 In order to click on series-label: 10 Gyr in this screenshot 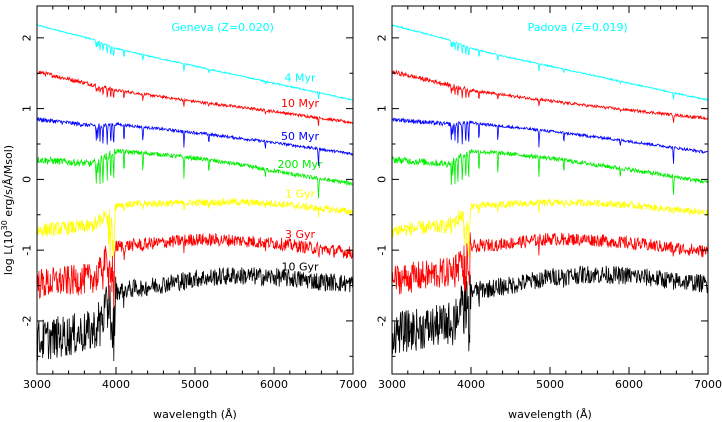, I will do `click(300, 267)`.